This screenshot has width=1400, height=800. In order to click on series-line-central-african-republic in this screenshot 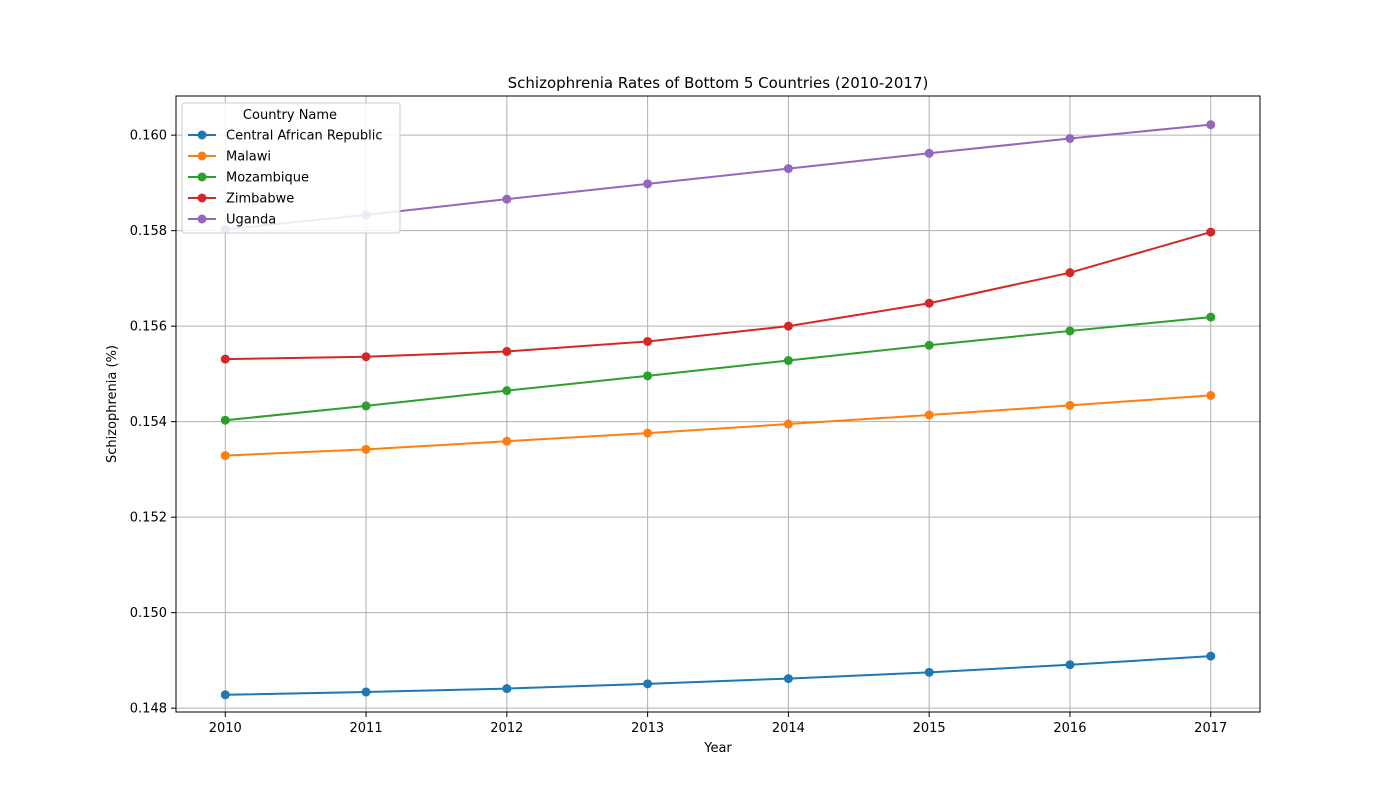, I will do `click(718, 675)`.